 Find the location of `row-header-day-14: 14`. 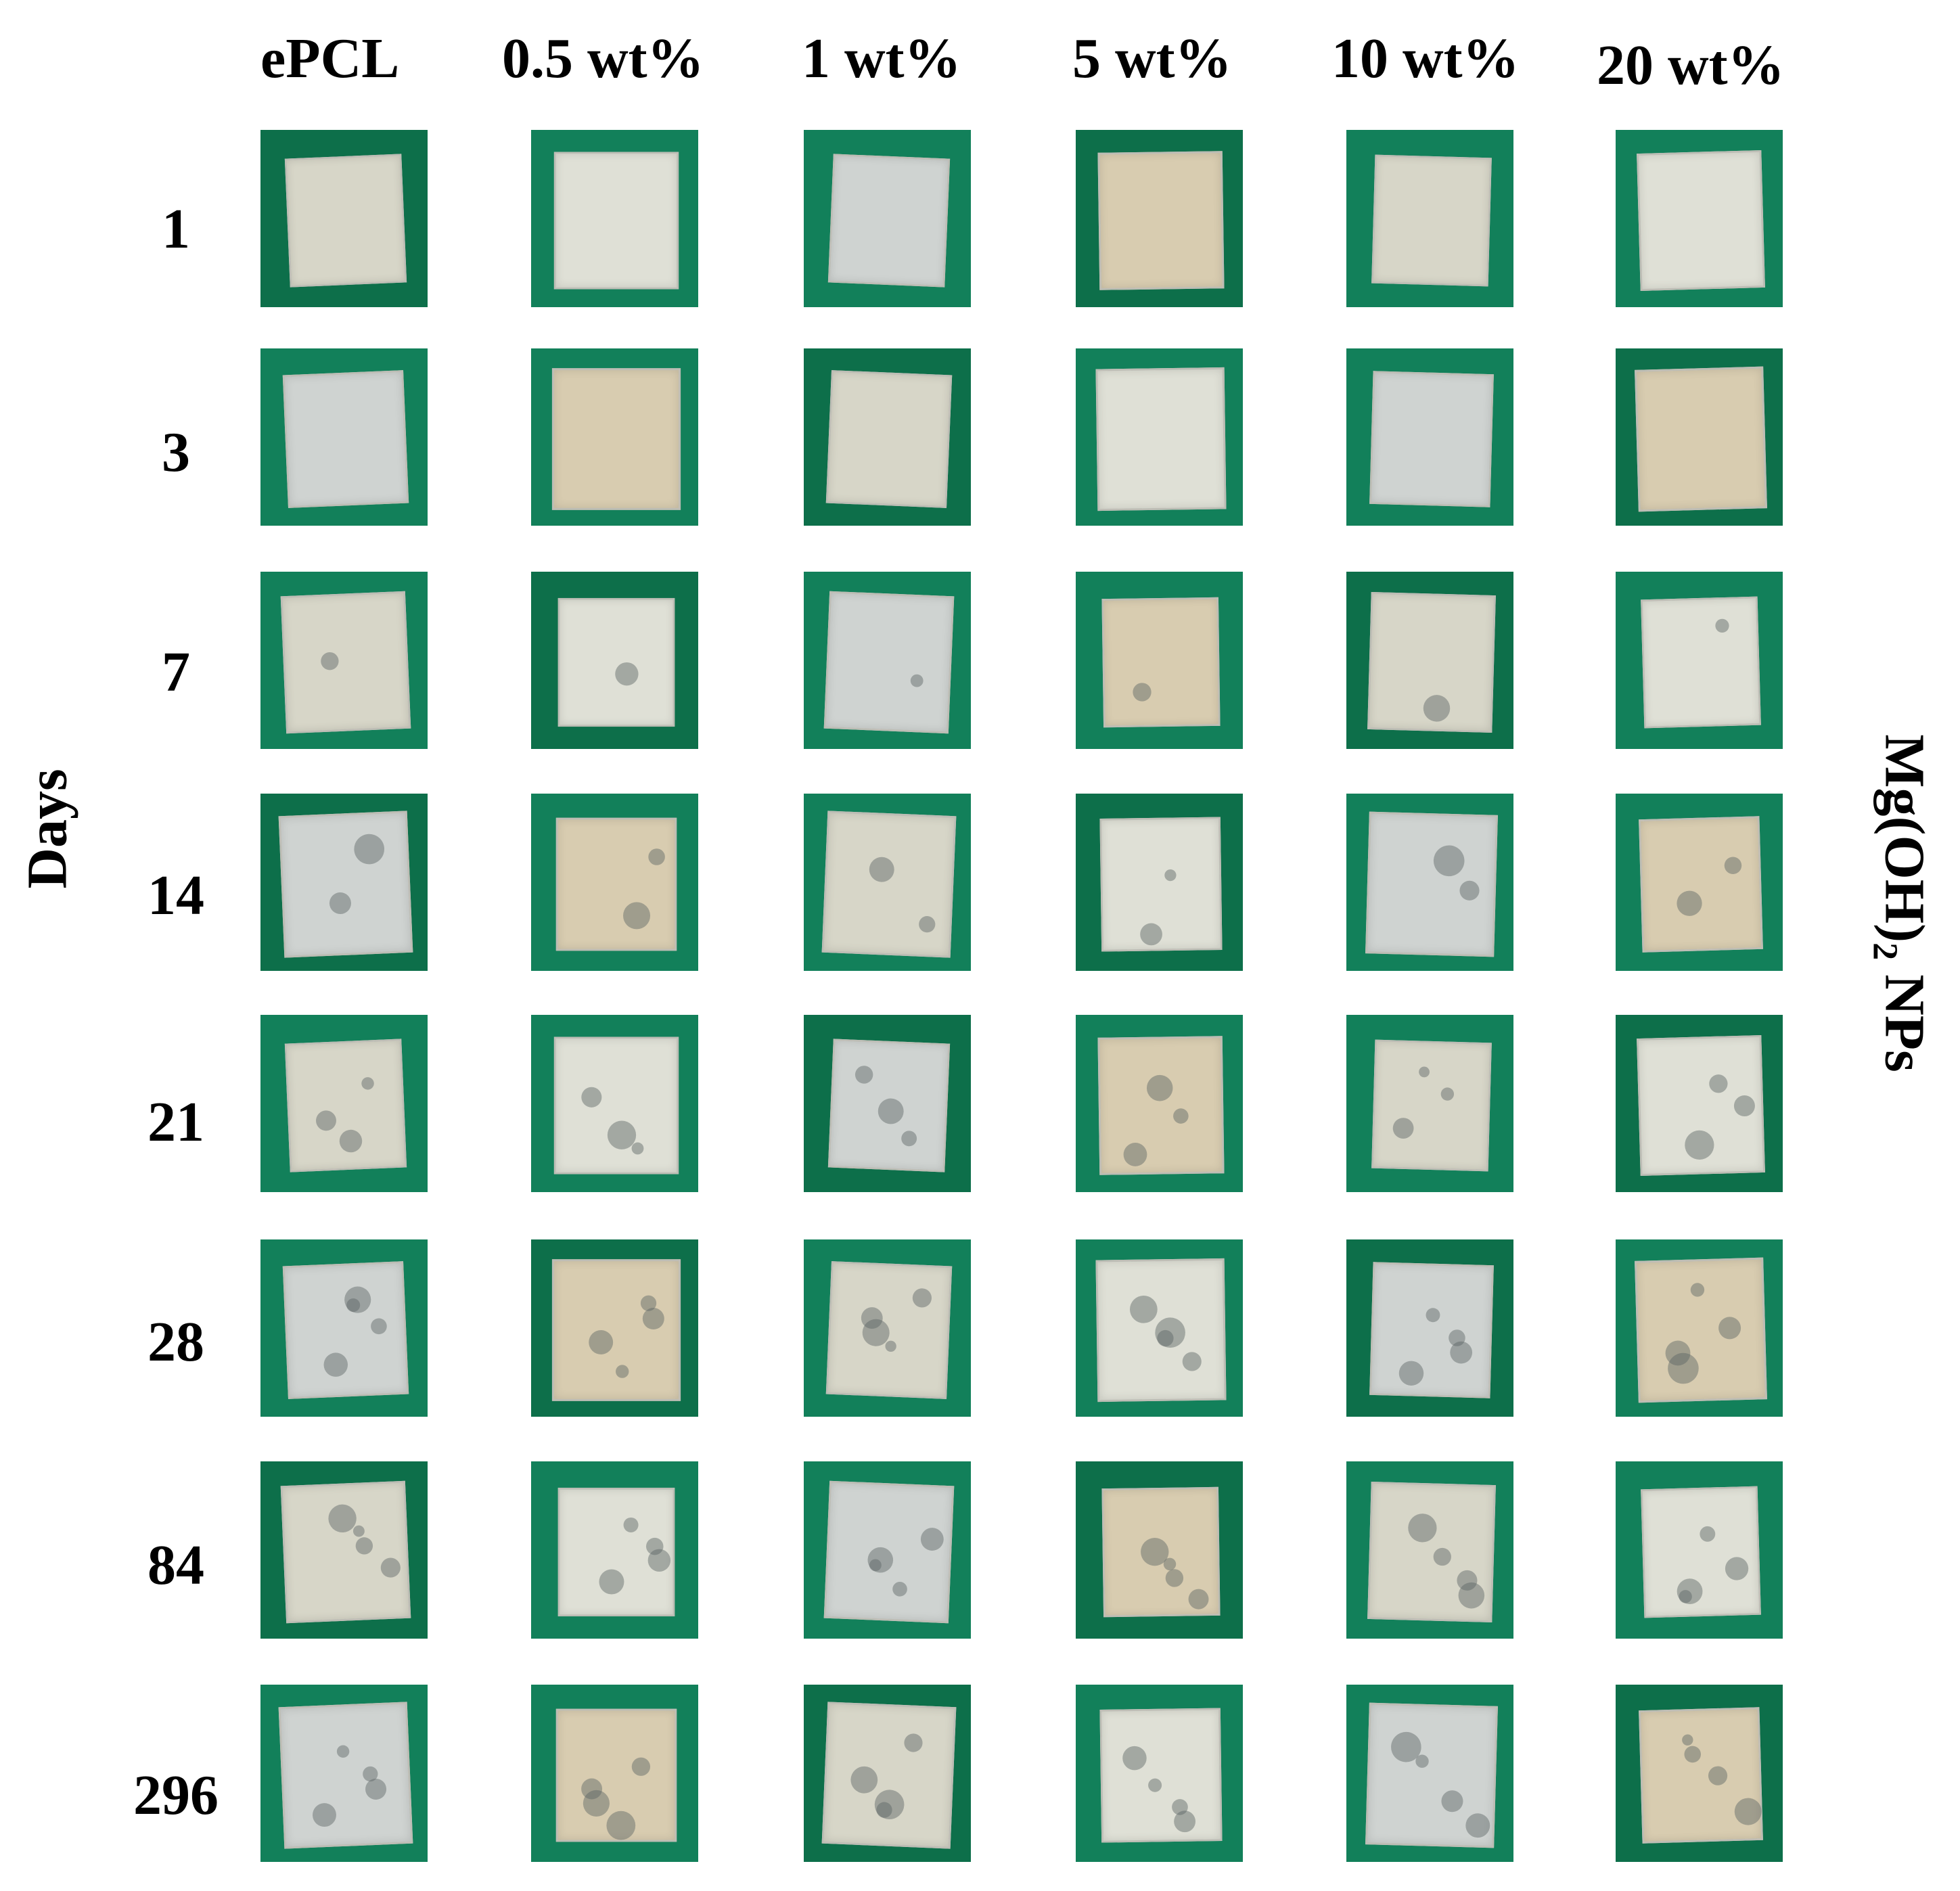

row-header-day-14: 14 is located at coordinates (175, 895).